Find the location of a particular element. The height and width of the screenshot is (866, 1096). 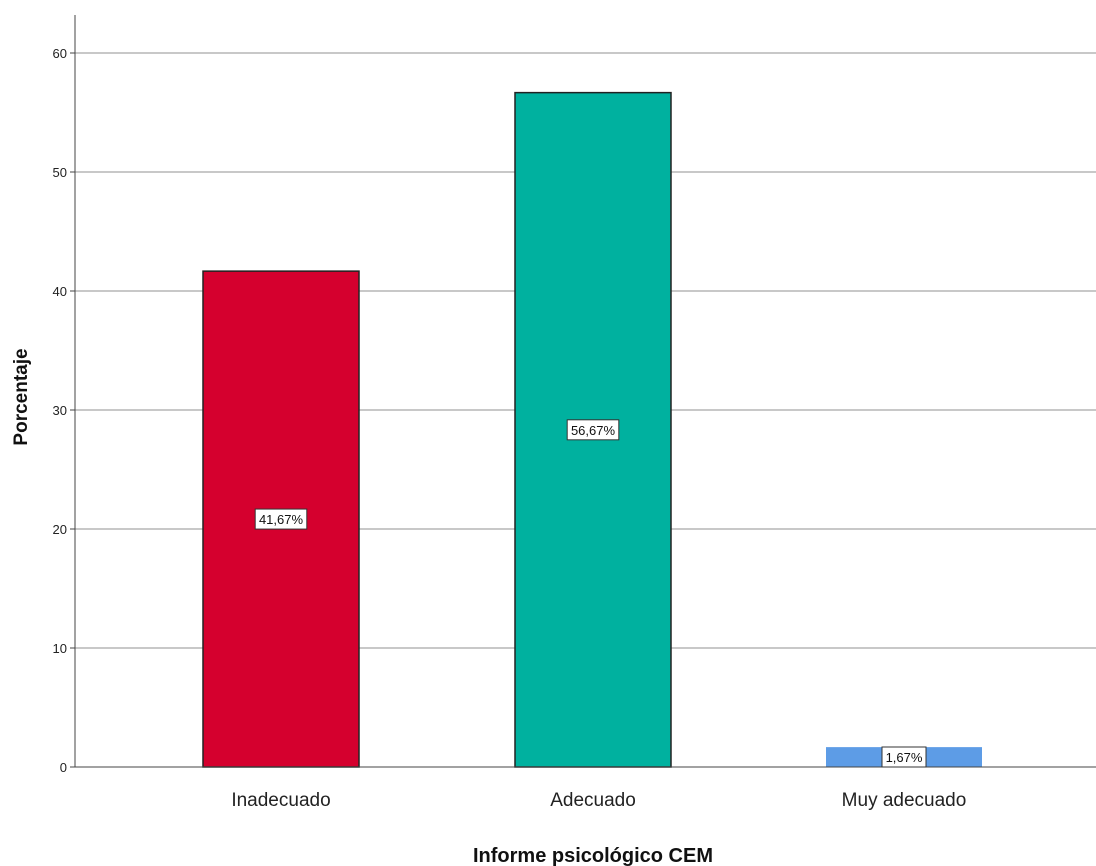

y-tick-labels: 0 10 20 30 40 50 60 is located at coordinates (64, 410).